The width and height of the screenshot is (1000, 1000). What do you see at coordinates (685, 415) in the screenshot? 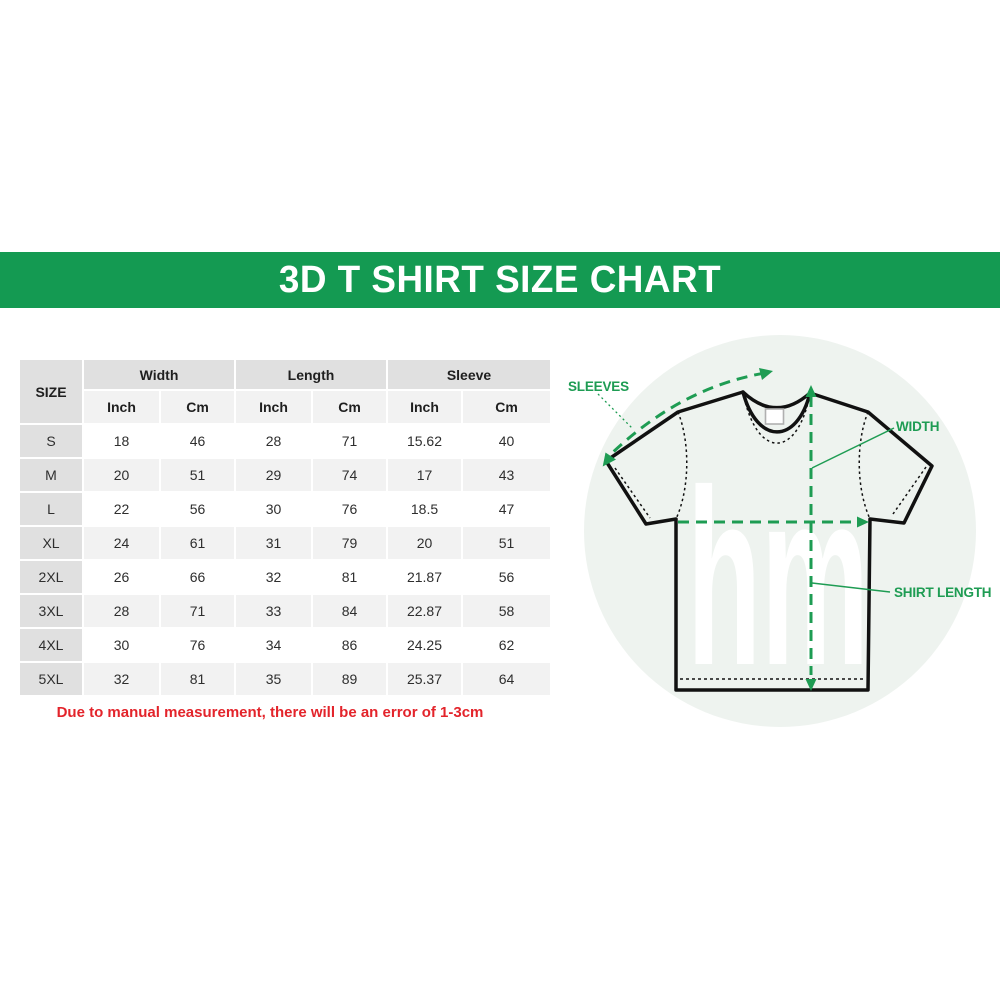
I see `sleeve-arrow-curve` at bounding box center [685, 415].